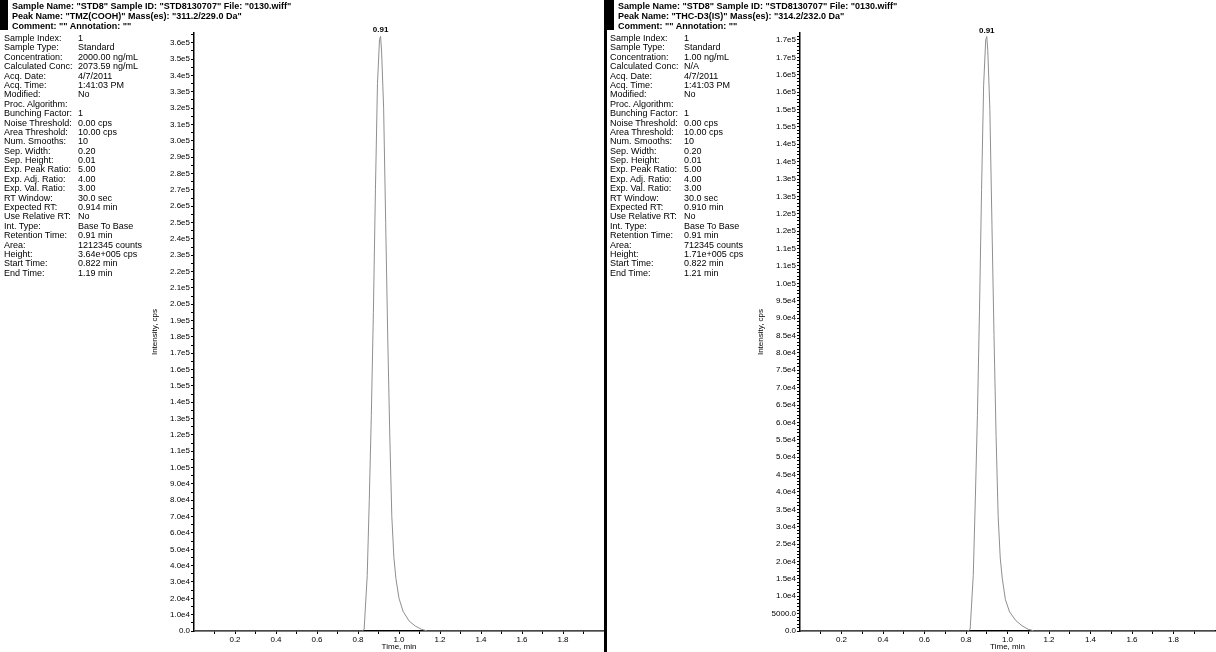 The width and height of the screenshot is (1216, 652). Describe the element at coordinates (235, 639) in the screenshot. I see `x-tick-label: 0.2` at that location.